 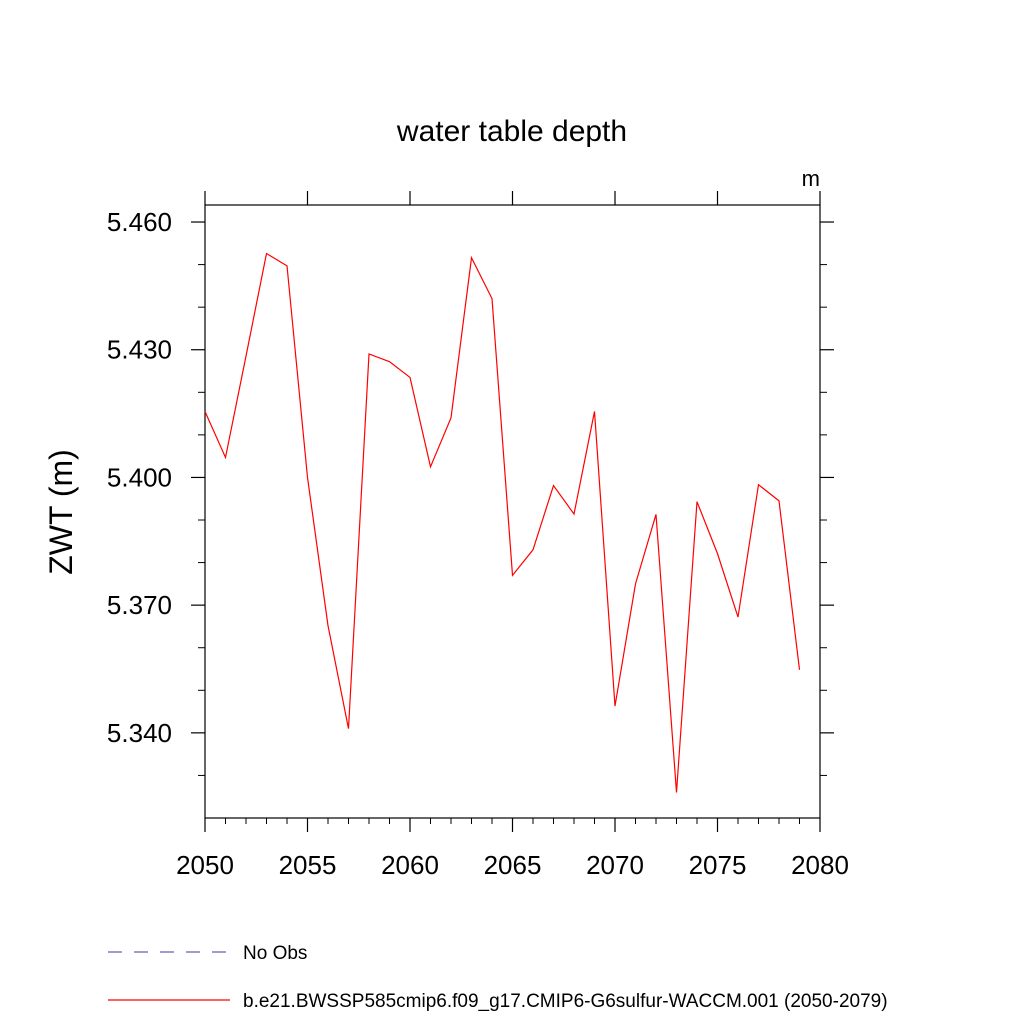 What do you see at coordinates (410, 865) in the screenshot?
I see `x-tick-label: 2060` at bounding box center [410, 865].